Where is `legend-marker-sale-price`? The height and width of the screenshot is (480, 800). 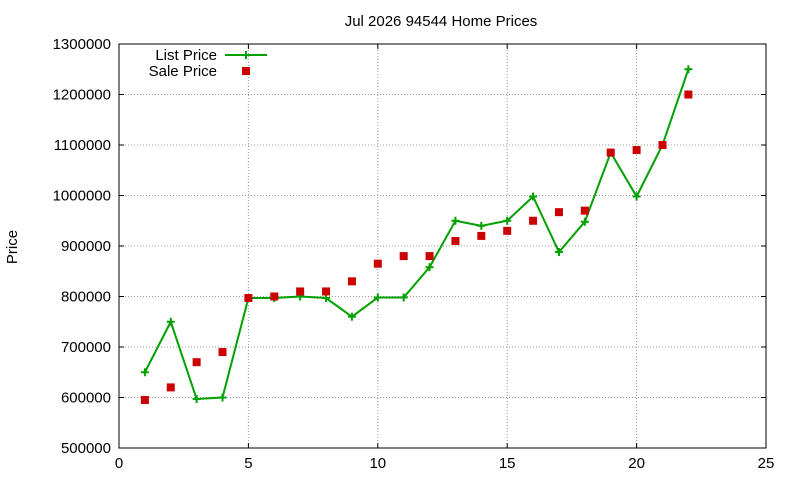
legend-marker-sale-price is located at coordinates (246, 71).